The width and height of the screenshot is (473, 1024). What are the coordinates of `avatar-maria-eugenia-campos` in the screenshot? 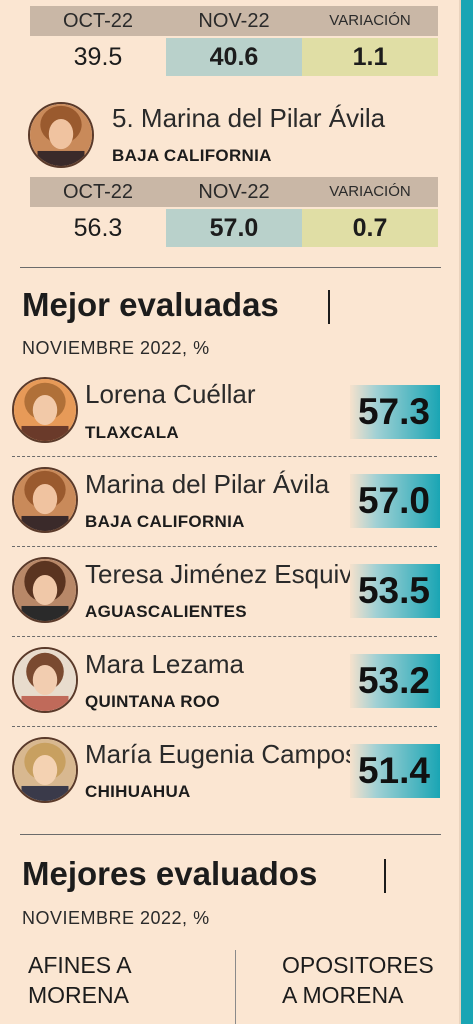 It's located at (45, 770).